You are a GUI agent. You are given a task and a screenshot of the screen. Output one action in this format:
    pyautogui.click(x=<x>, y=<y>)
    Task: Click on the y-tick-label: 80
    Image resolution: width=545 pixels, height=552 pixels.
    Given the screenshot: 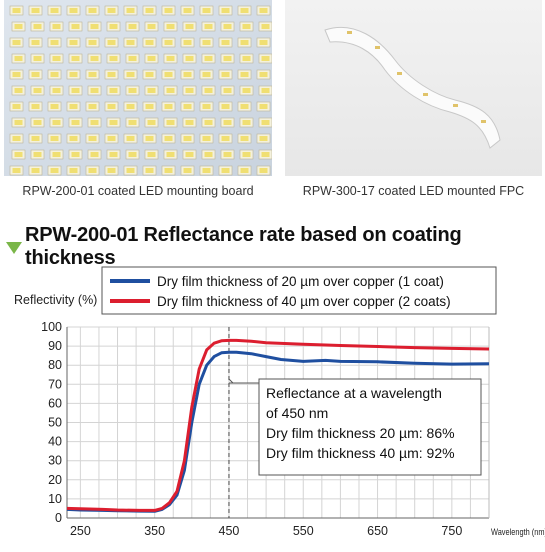 What is the action you would take?
    pyautogui.click(x=55, y=365)
    